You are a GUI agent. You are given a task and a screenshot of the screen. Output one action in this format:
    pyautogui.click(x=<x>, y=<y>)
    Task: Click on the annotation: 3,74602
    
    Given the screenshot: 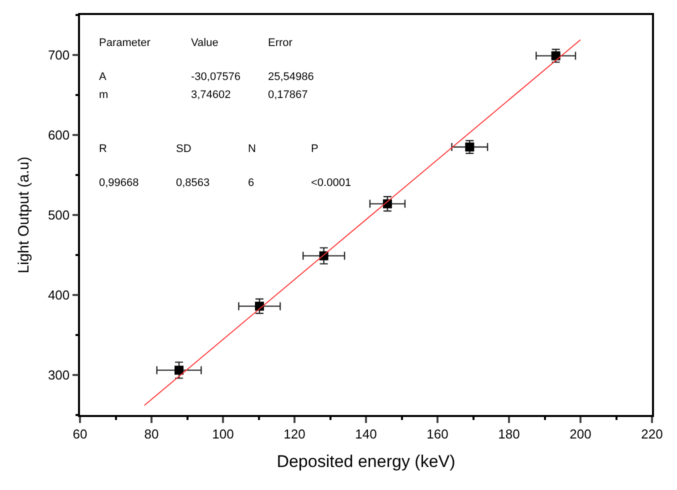 What is the action you would take?
    pyautogui.click(x=211, y=95)
    